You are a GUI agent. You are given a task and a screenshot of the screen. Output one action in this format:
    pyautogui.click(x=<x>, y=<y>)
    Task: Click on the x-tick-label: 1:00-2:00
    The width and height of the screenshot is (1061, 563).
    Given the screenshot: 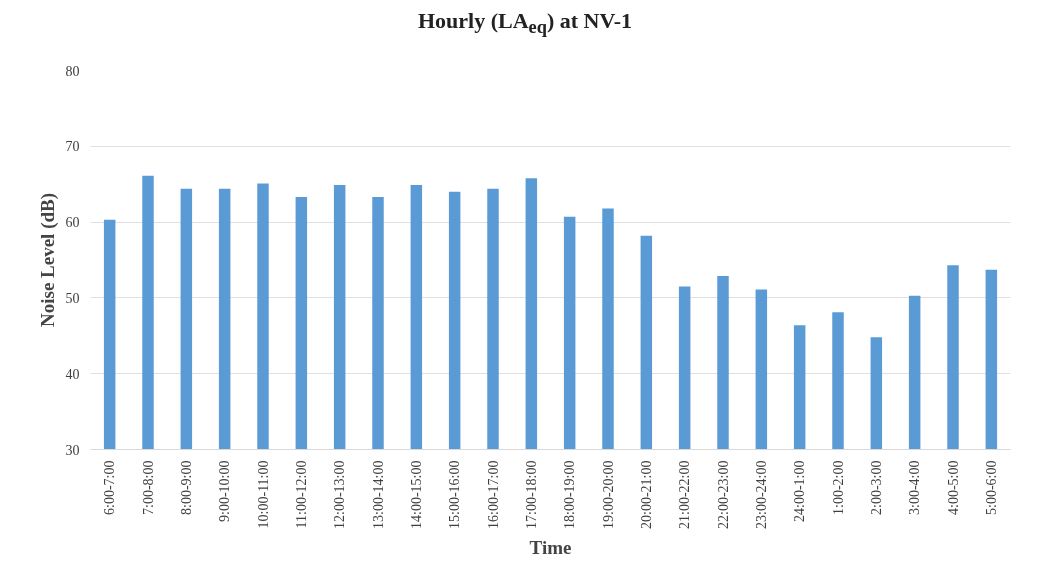 What is the action you would take?
    pyautogui.click(x=838, y=487)
    